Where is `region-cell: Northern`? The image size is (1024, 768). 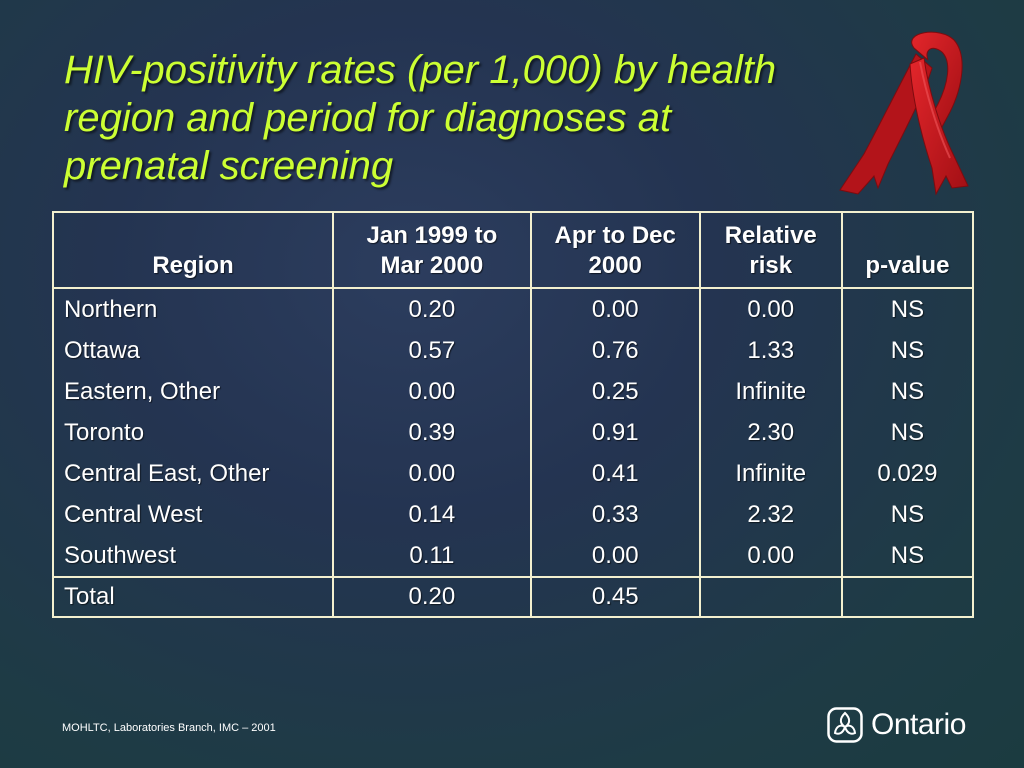 region-cell: Northern is located at coordinates (193, 309).